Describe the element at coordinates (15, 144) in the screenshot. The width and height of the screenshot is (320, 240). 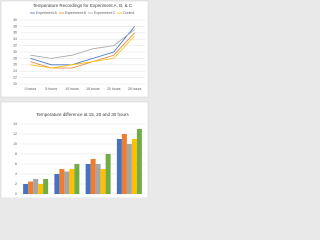
I see `y-tick-label: 10` at that location.